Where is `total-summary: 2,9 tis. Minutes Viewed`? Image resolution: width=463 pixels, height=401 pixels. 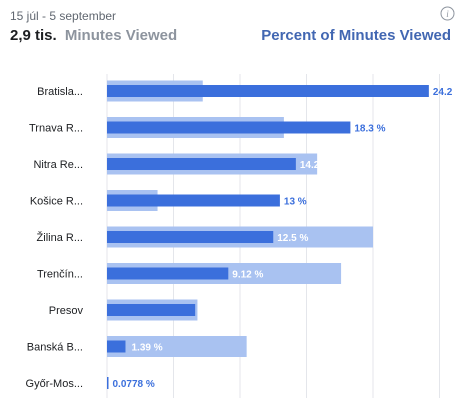 total-summary: 2,9 tis. Minutes Viewed is located at coordinates (93, 35).